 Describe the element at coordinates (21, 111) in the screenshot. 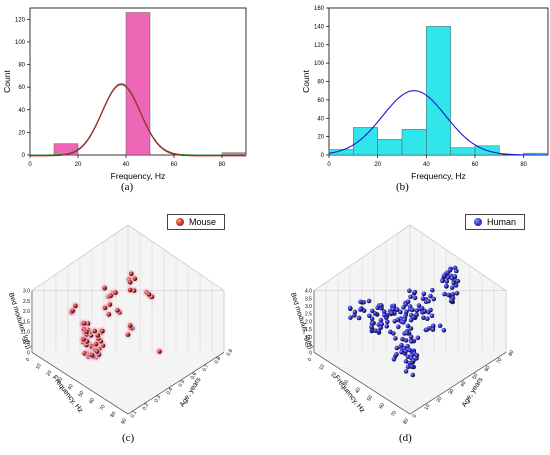

I see `y-tick-label: 40` at that location.